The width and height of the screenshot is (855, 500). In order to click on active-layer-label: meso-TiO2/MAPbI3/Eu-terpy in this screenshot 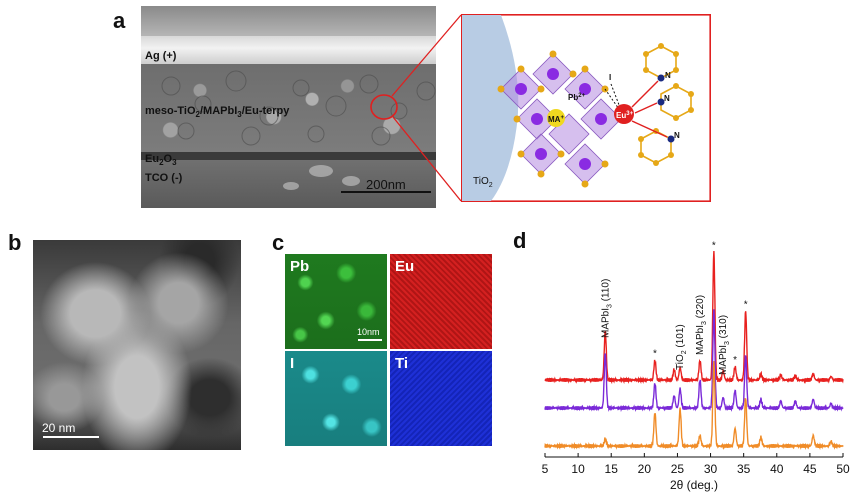, I will do `click(217, 112)`.